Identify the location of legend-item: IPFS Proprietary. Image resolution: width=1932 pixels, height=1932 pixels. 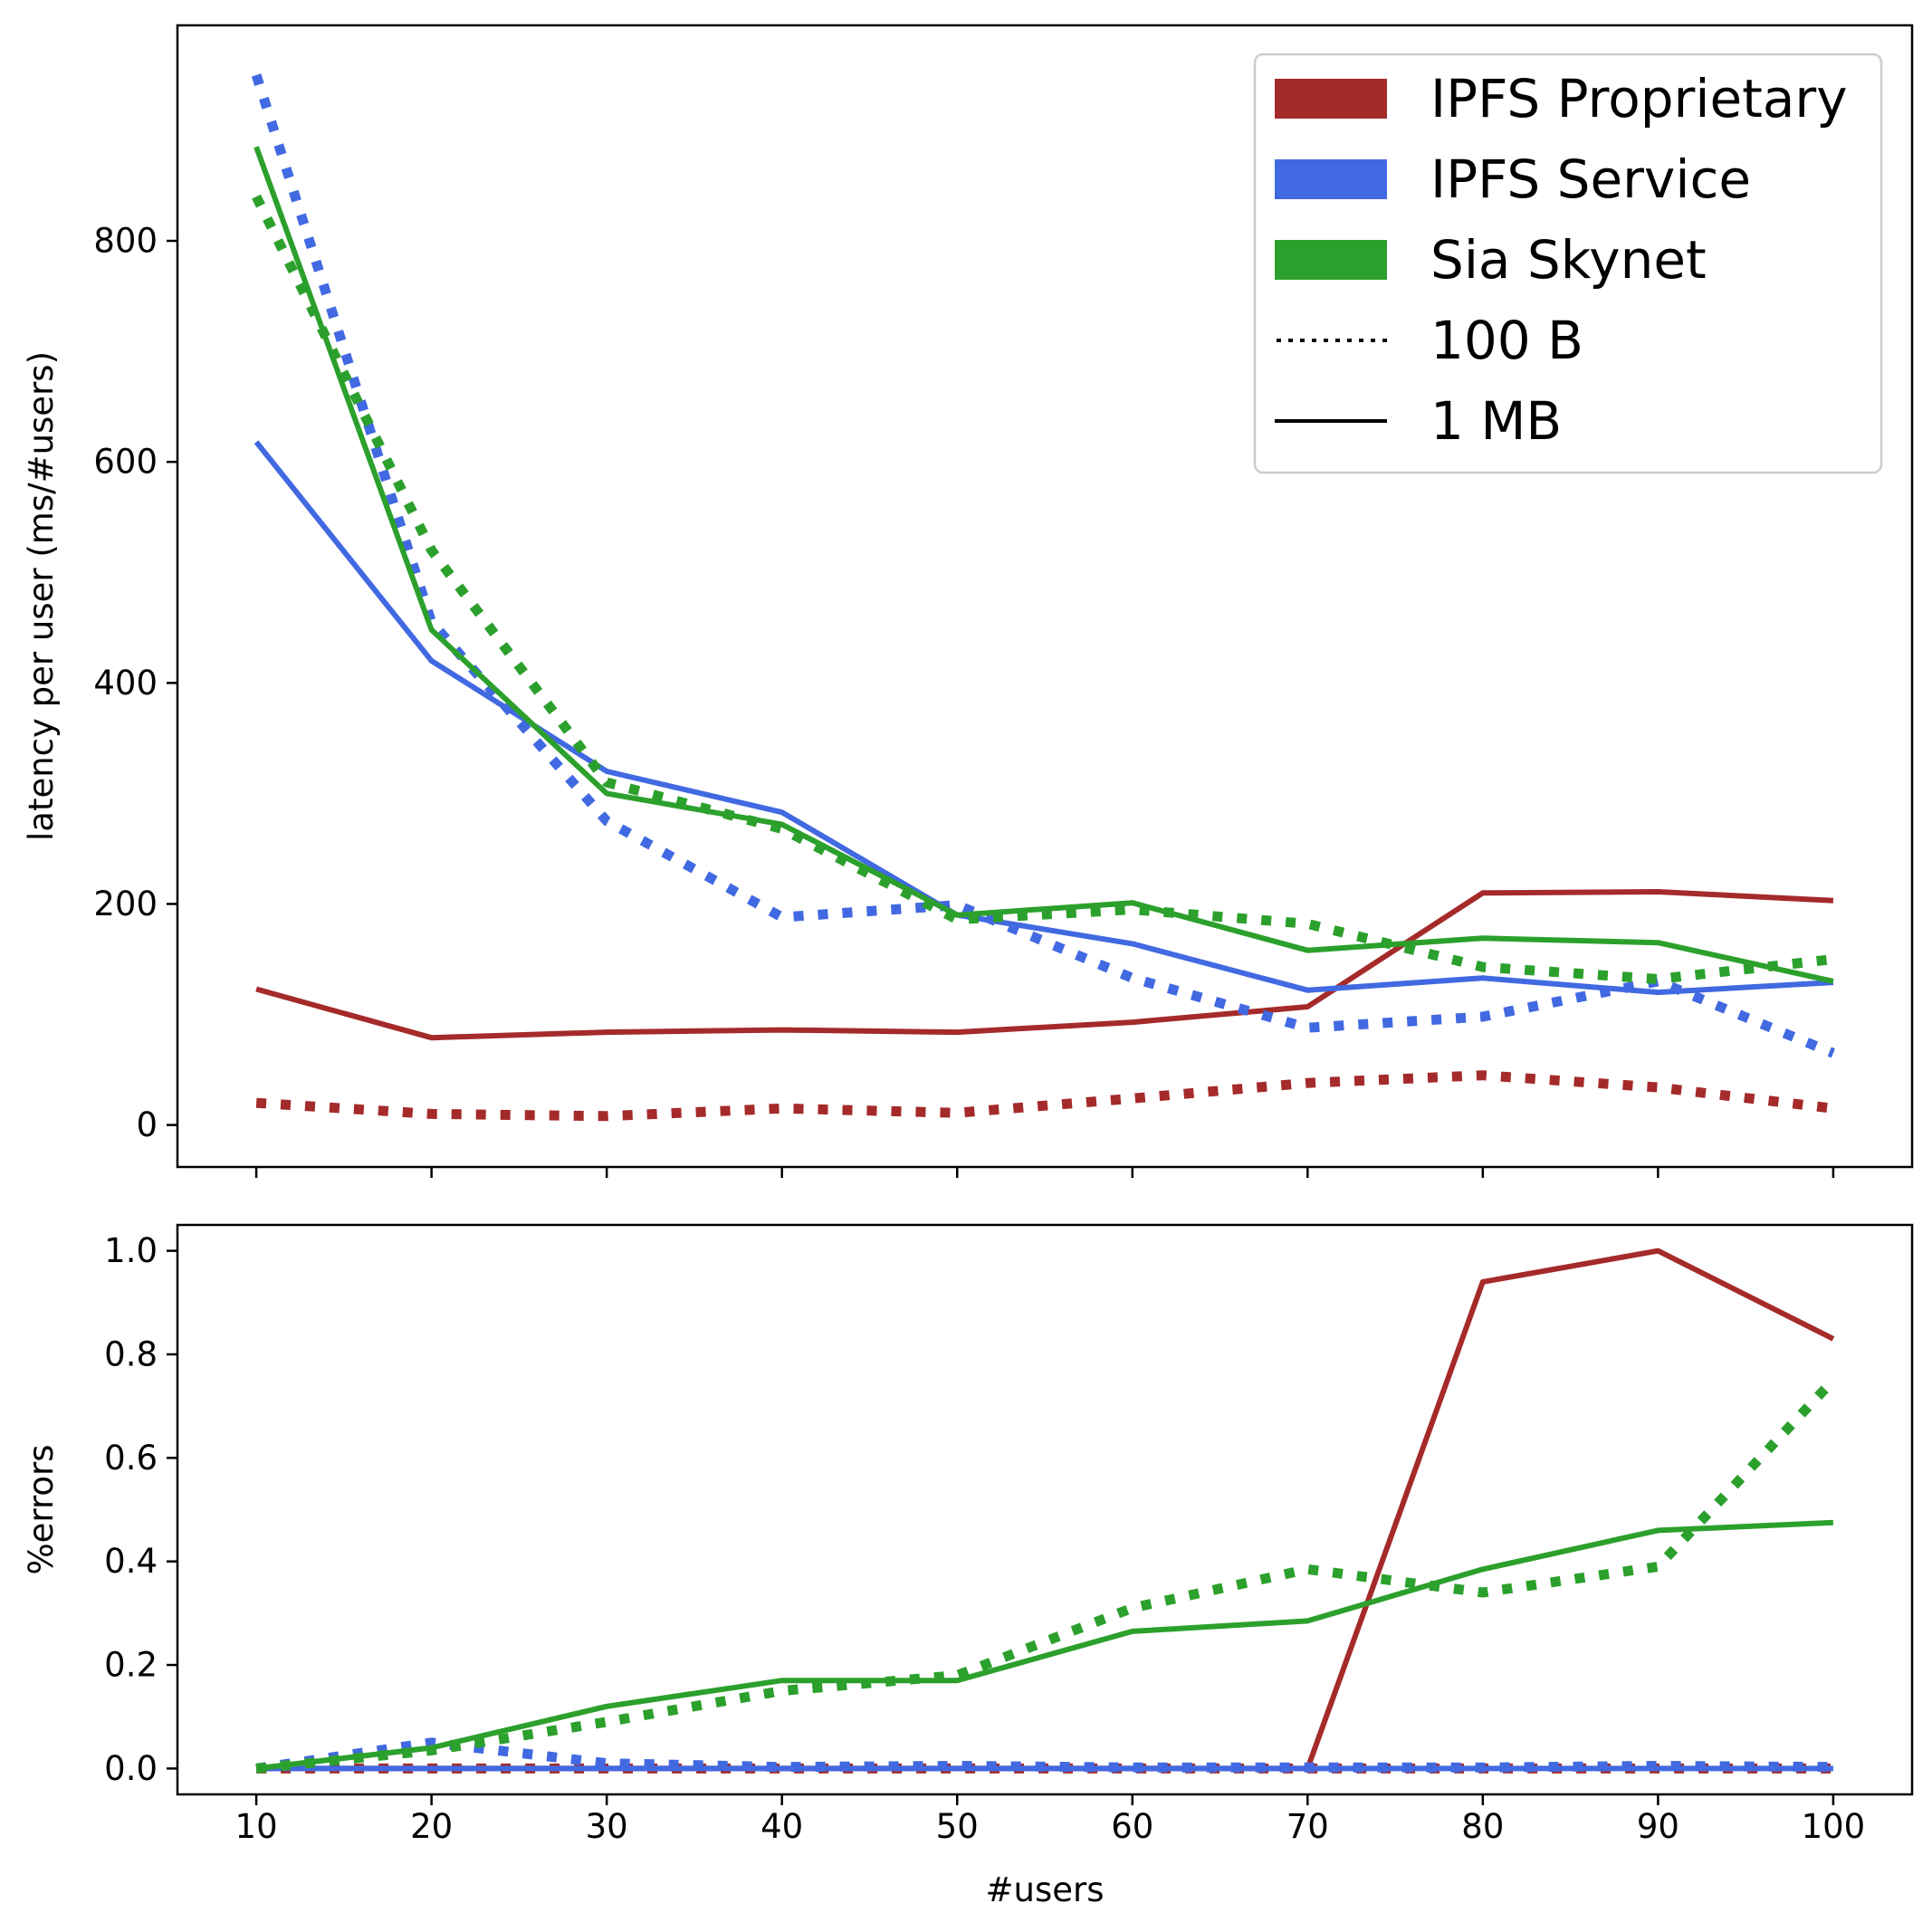
(1561, 98).